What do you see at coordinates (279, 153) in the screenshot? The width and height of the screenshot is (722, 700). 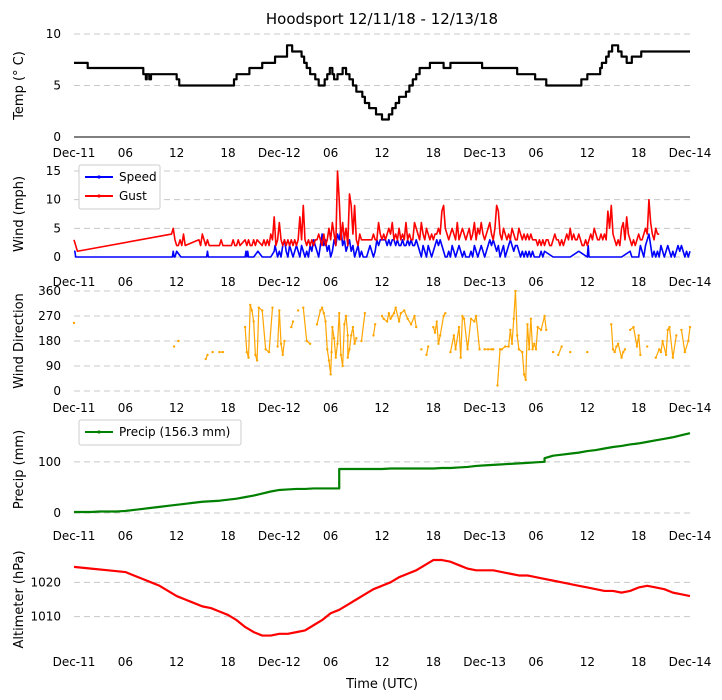 I see `x-tick-label: Dec-12` at bounding box center [279, 153].